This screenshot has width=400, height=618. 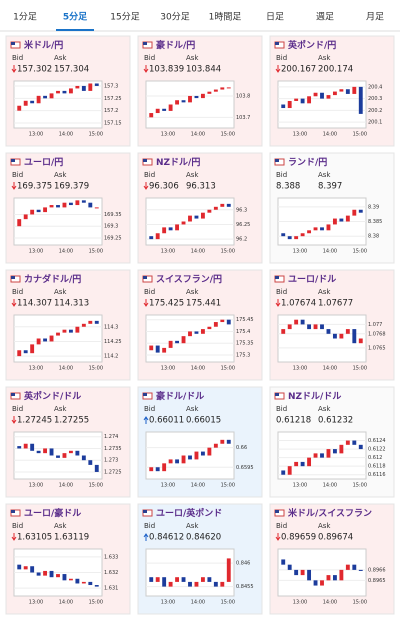 What do you see at coordinates (298, 70) in the screenshot?
I see `bid-value: 200.167` at bounding box center [298, 70].